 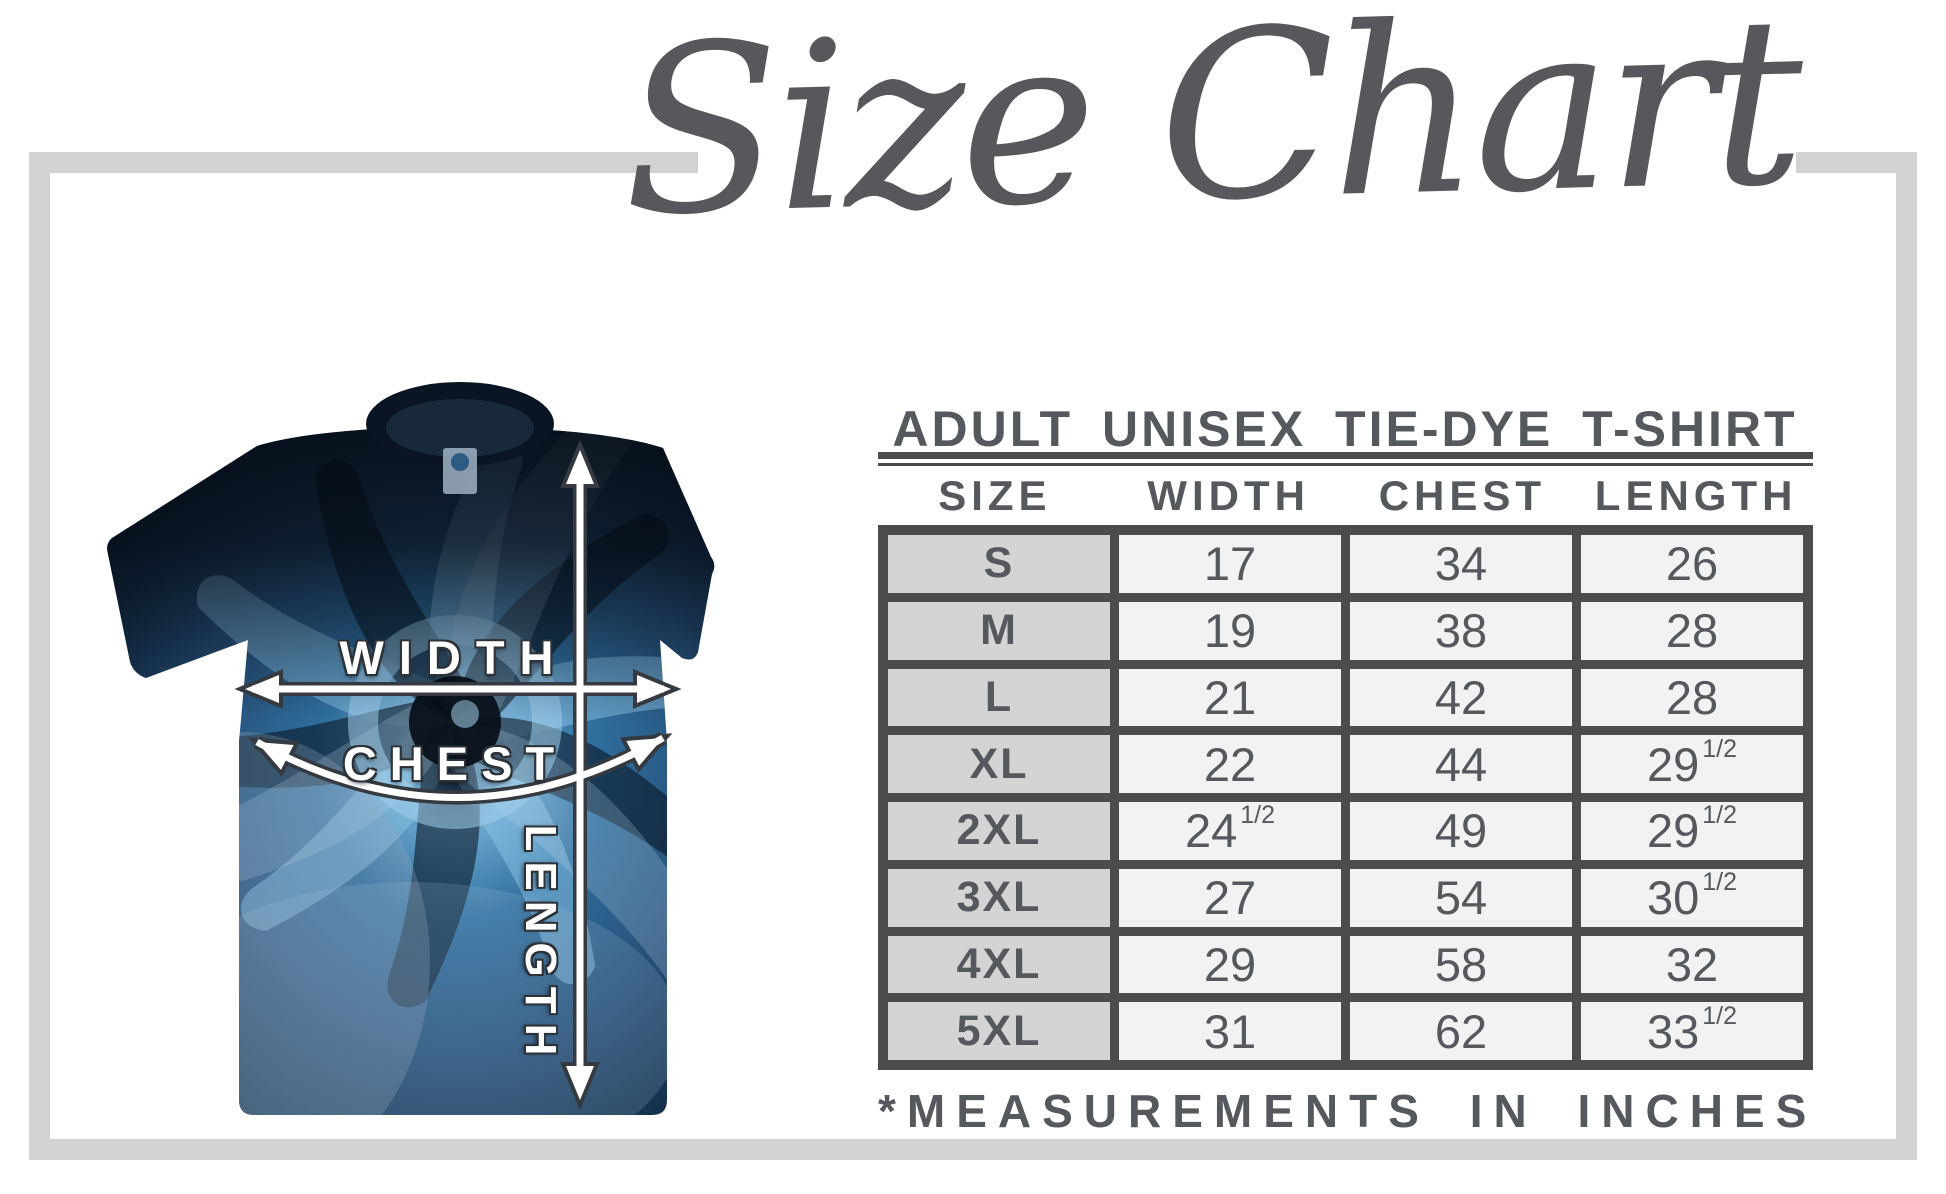 I want to click on chest-value-cell: 54, so click(x=1461, y=897).